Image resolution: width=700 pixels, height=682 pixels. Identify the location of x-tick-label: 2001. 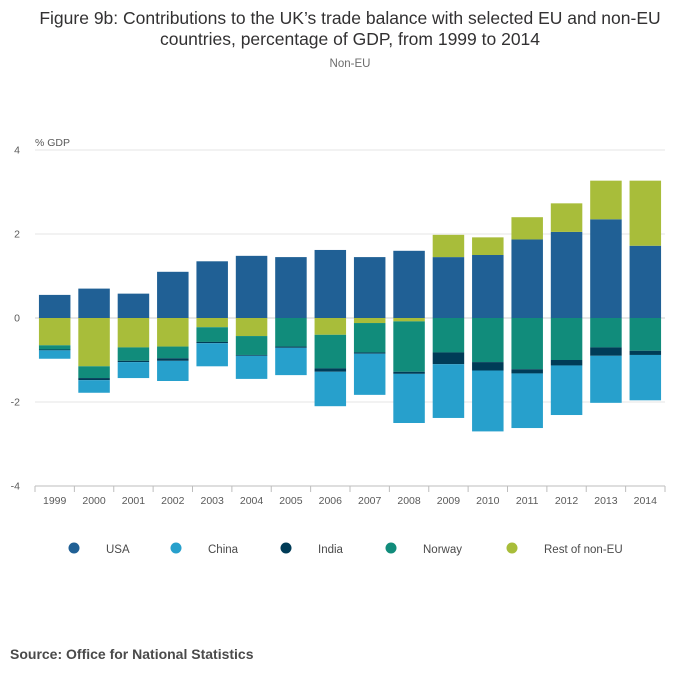
(134, 501).